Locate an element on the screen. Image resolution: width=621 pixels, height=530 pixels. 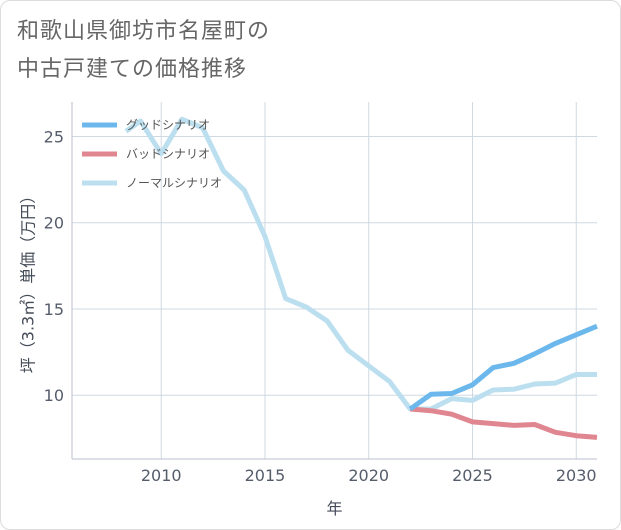
chart-title-line-1: 和歌山県御坊市名屋町の is located at coordinates (144, 31).